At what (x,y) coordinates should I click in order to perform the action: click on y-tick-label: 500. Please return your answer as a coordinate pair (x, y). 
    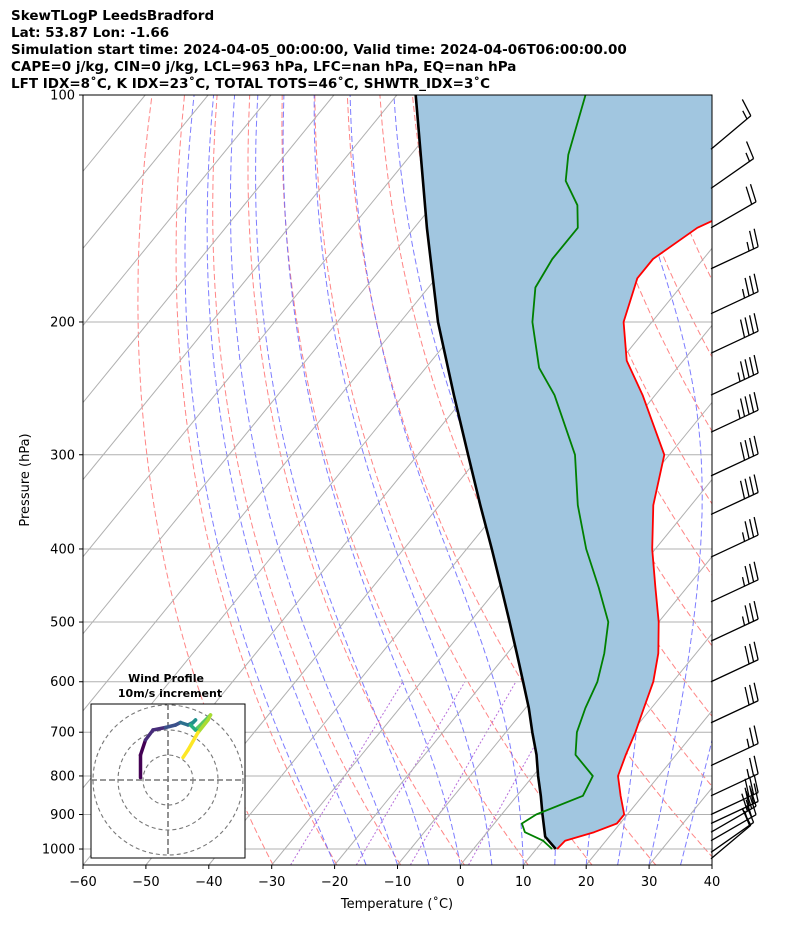
    Looking at the image, I should click on (62, 623).